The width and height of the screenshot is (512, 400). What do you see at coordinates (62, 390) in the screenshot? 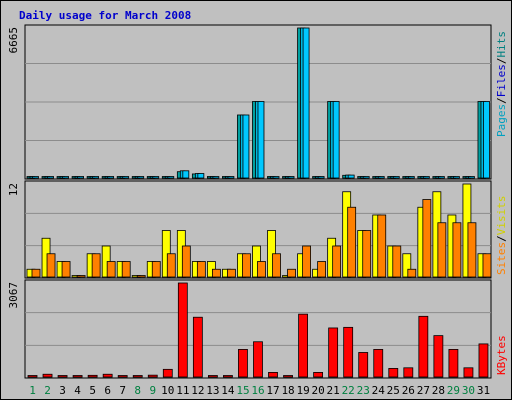
I see `x-tick-label: 3` at bounding box center [62, 390].